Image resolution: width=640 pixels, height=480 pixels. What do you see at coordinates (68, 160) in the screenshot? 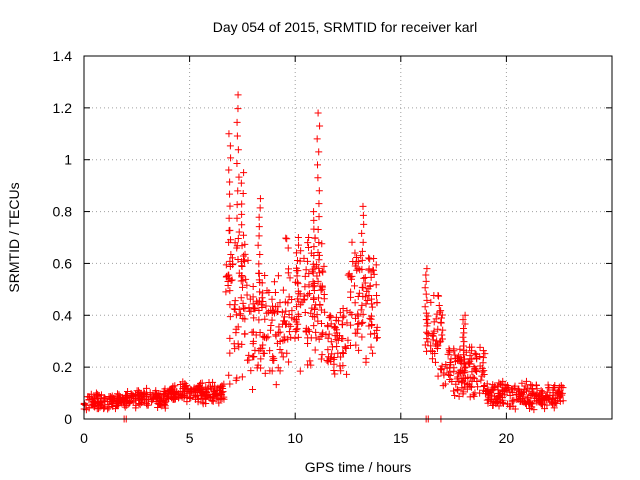
I see `y-tick-label: 1` at bounding box center [68, 160].